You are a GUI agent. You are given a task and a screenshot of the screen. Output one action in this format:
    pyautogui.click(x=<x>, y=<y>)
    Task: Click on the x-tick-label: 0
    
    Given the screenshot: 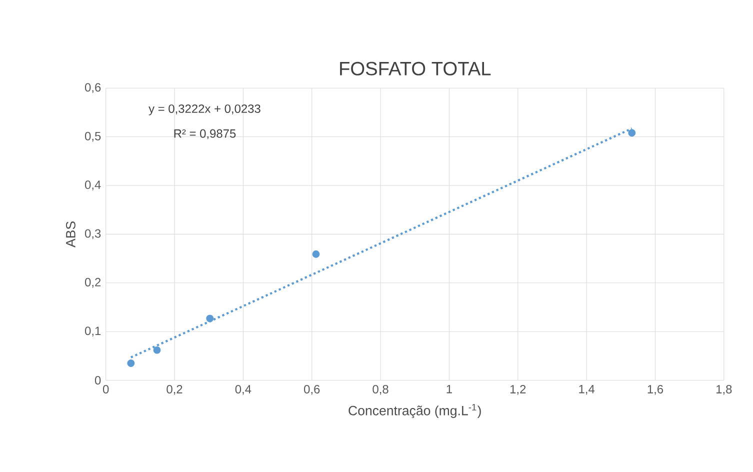 What is the action you would take?
    pyautogui.click(x=105, y=389)
    